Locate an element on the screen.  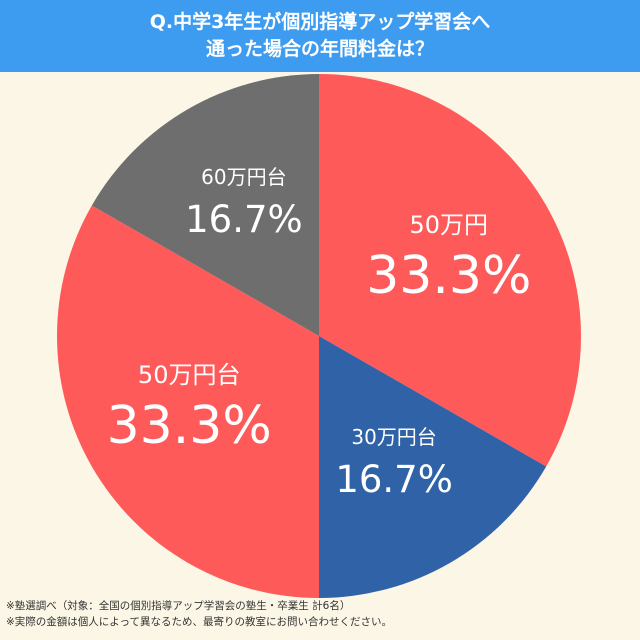
slice-category-label: 60万円台 is located at coordinates (243, 177).